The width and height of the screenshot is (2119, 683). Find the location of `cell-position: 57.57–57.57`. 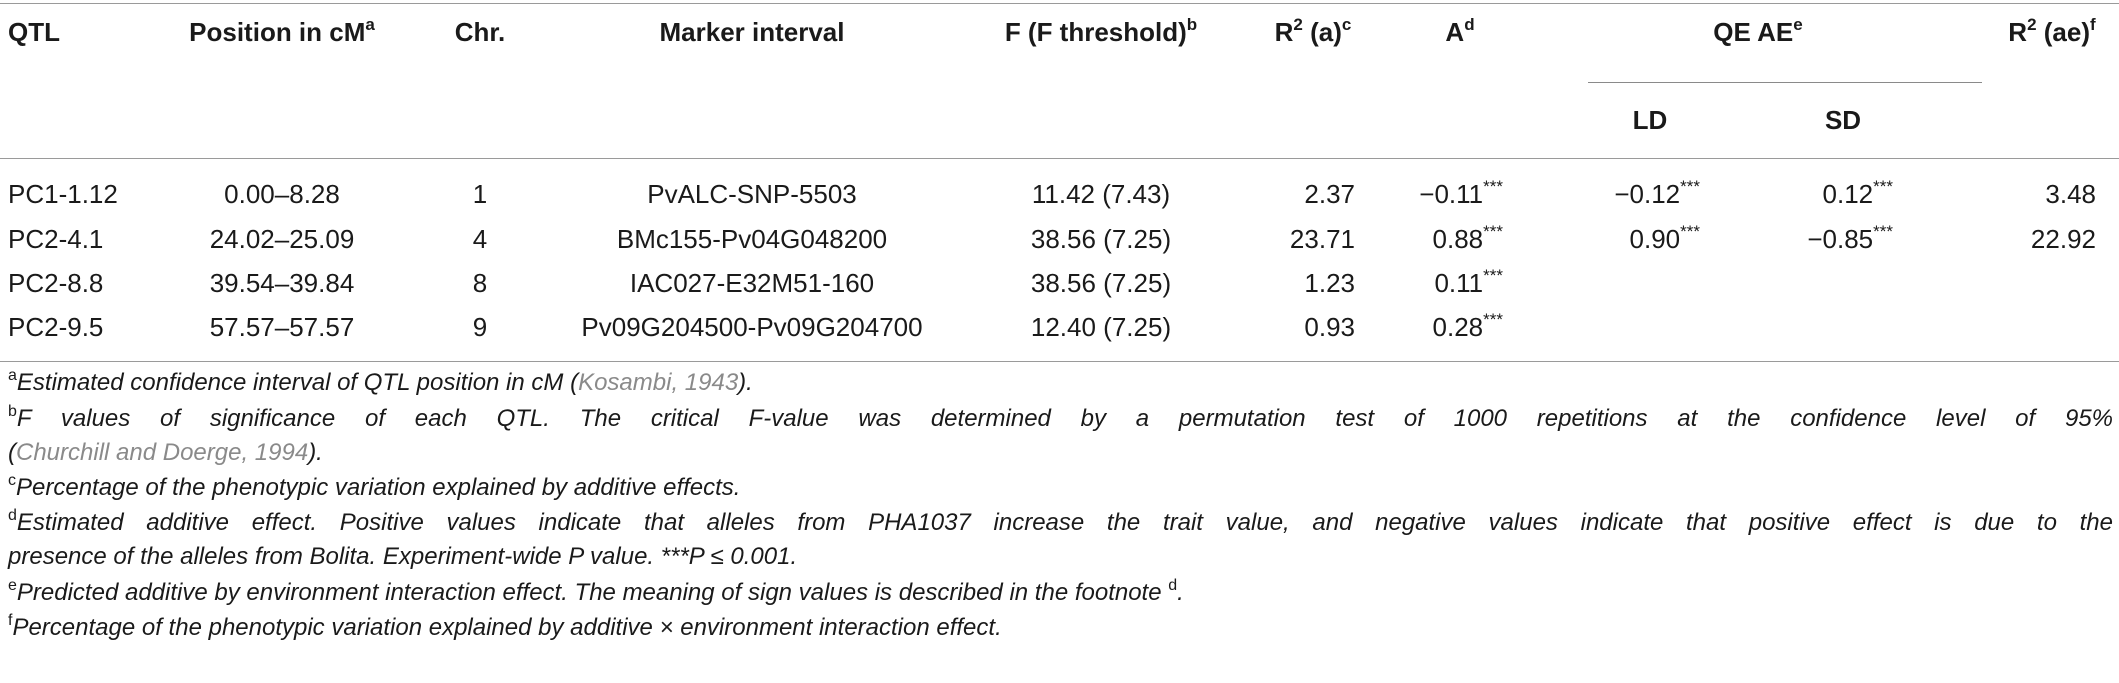

cell-position: 57.57–57.57 is located at coordinates (282, 327).